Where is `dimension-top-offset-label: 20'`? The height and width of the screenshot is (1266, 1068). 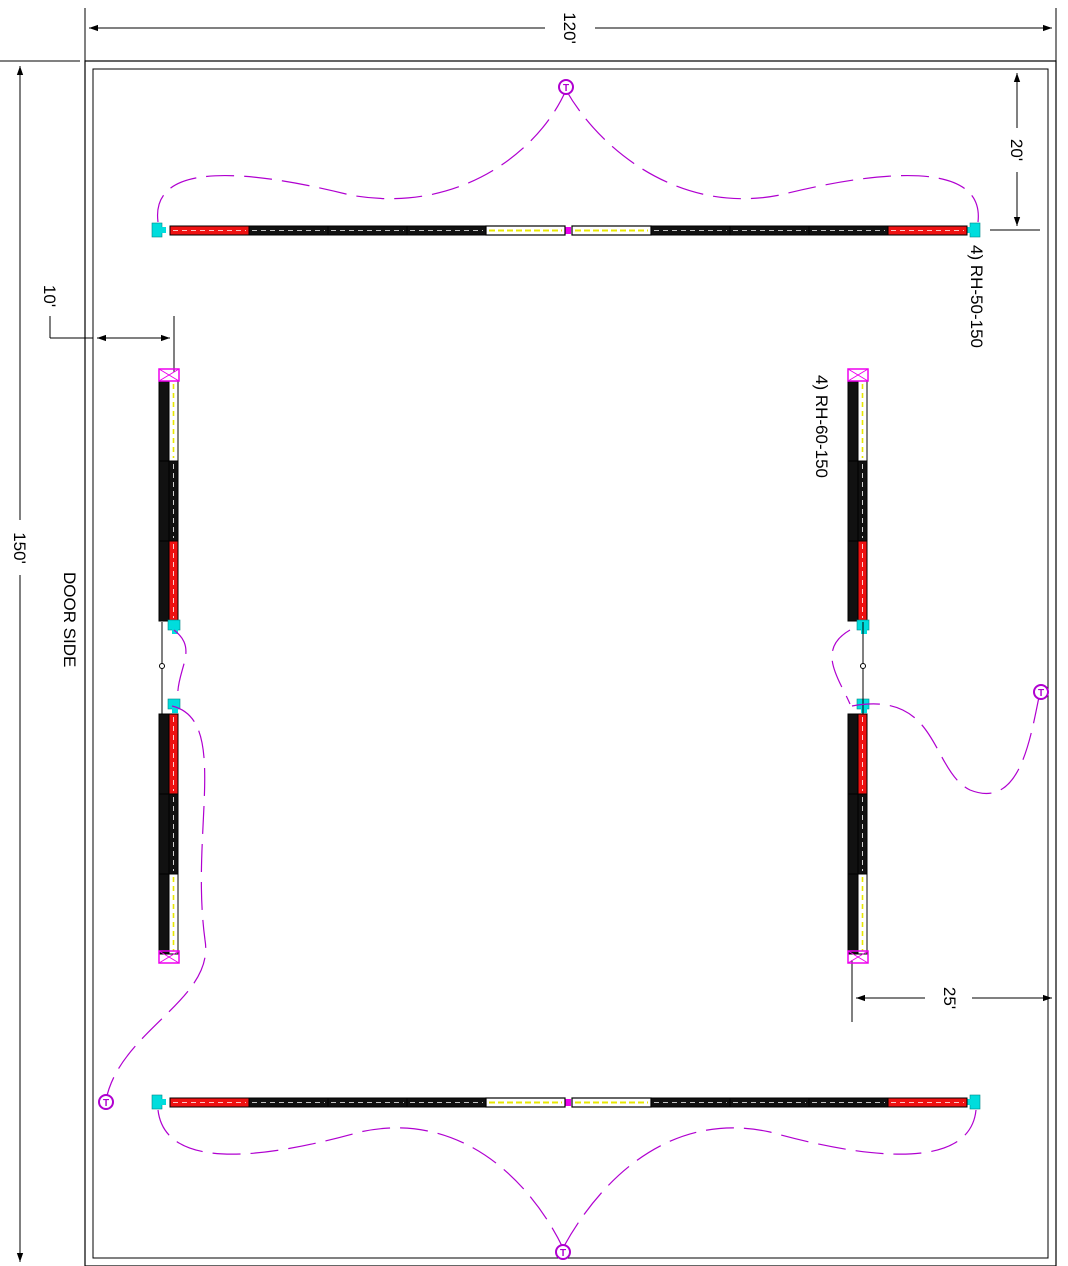
dimension-top-offset-label: 20' is located at coordinates (1016, 150).